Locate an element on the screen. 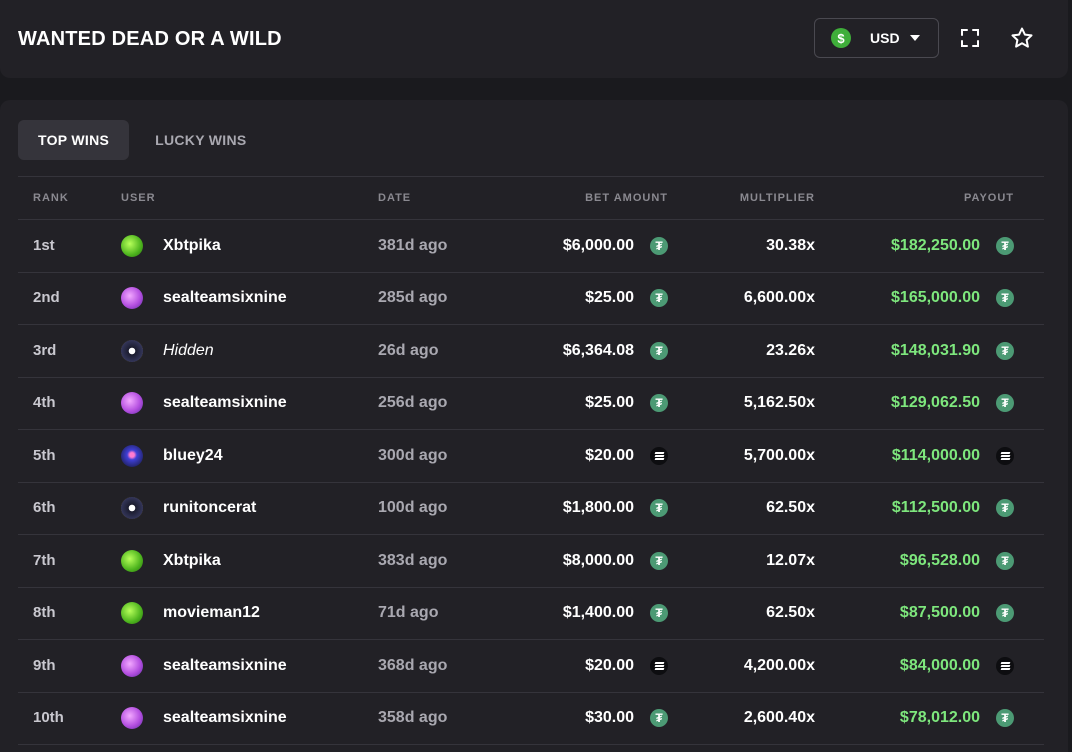 Image resolution: width=1072 pixels, height=752 pixels. payout: $96,528.00 is located at coordinates (939, 560).